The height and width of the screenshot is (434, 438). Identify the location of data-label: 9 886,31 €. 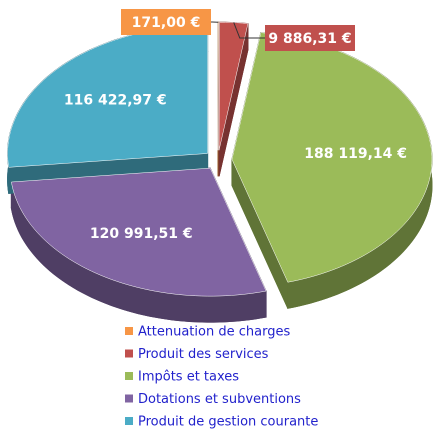
(309, 39).